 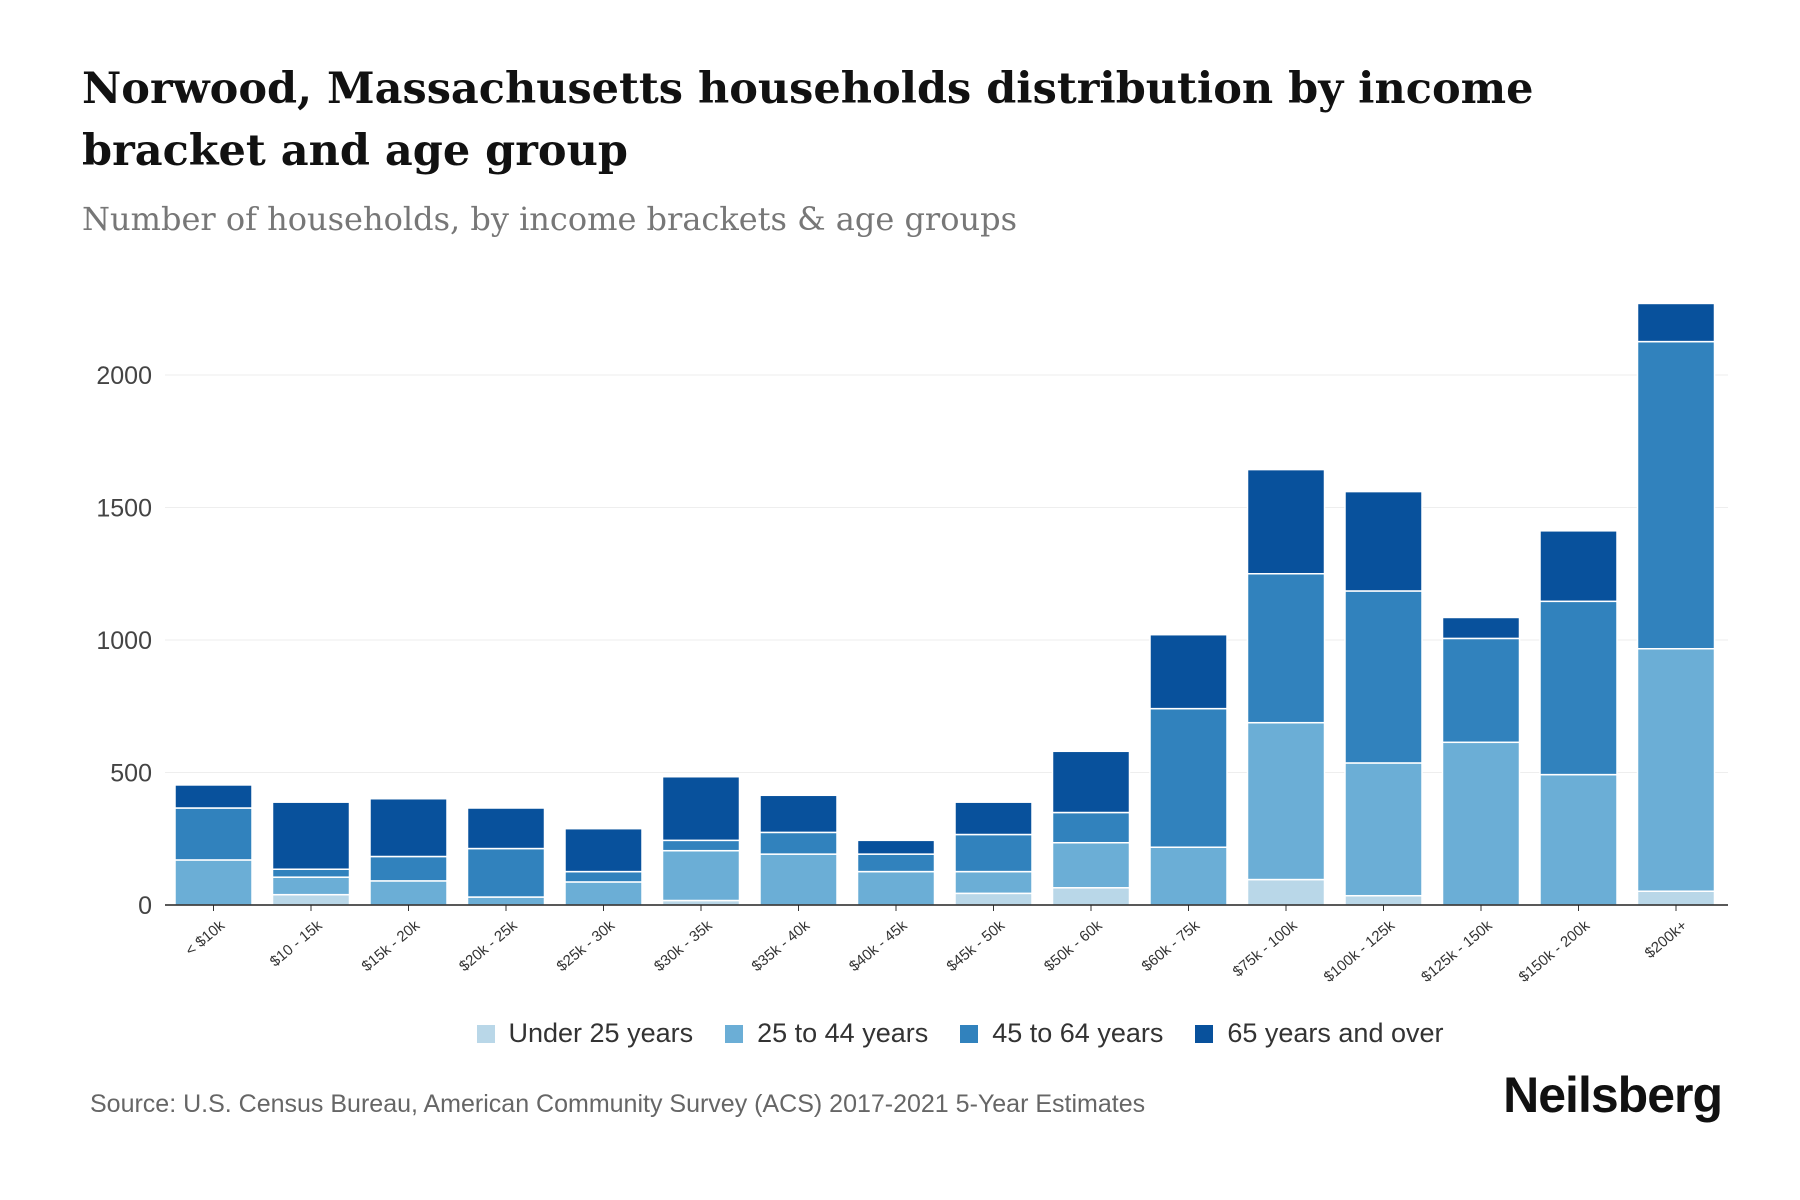 What do you see at coordinates (124, 376) in the screenshot?
I see `y-tick-label: 2000` at bounding box center [124, 376].